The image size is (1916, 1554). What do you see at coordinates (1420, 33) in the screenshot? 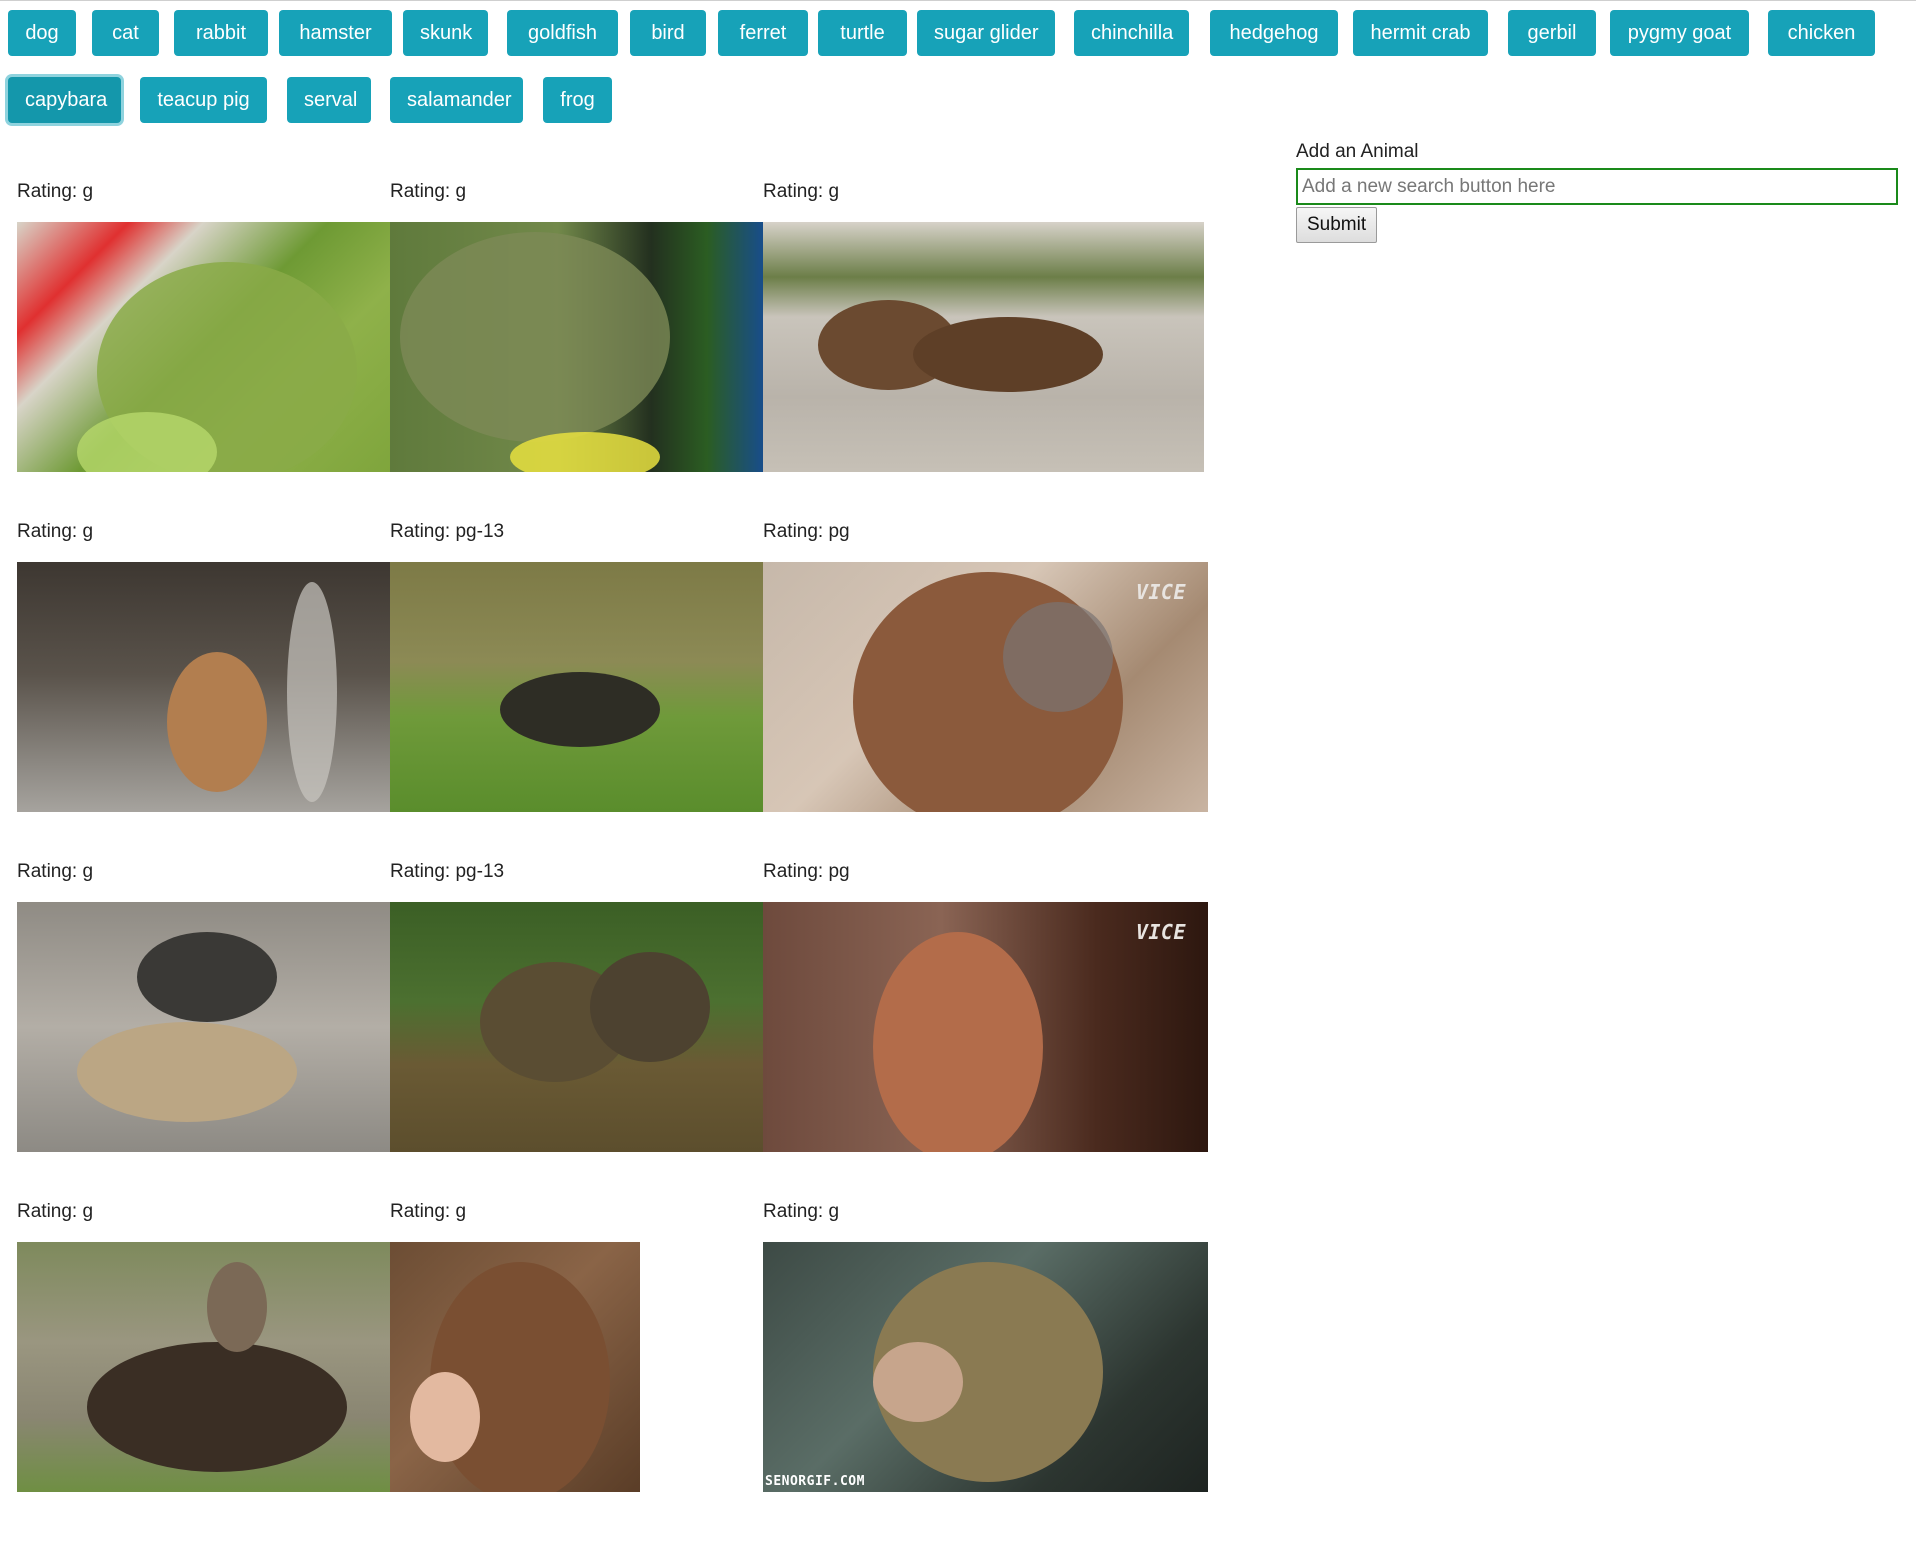
I see `animal-button-hermit-crab: hermit crab` at bounding box center [1420, 33].